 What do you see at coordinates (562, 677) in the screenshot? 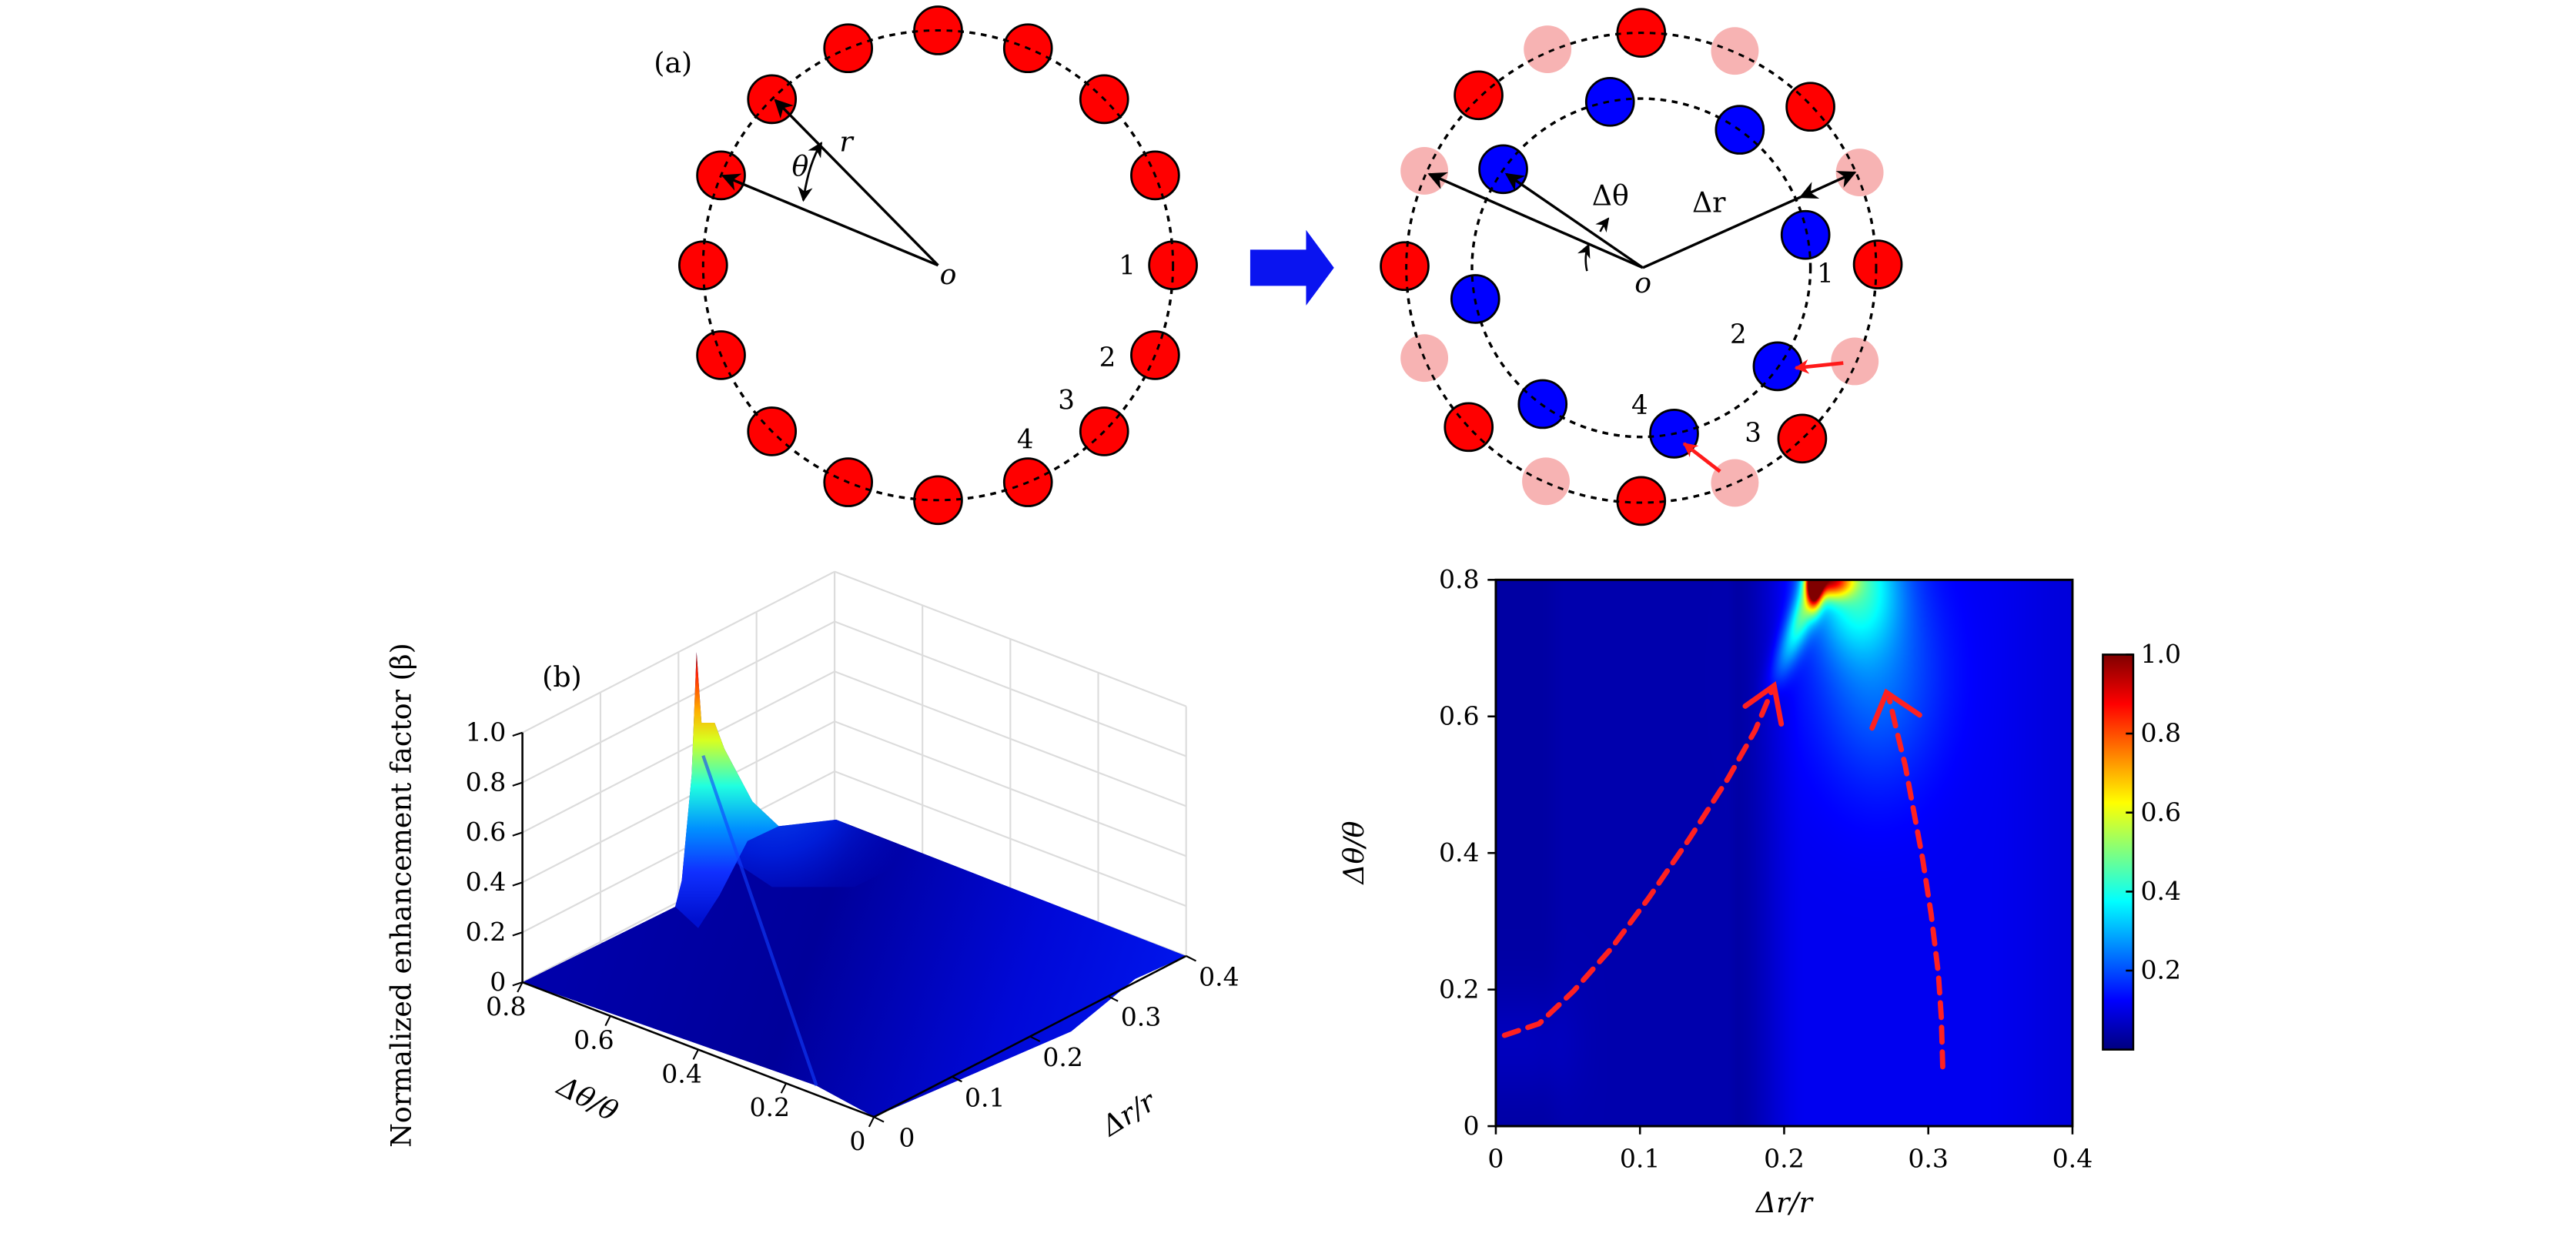
I see `panel-b-label: (b)` at bounding box center [562, 677].